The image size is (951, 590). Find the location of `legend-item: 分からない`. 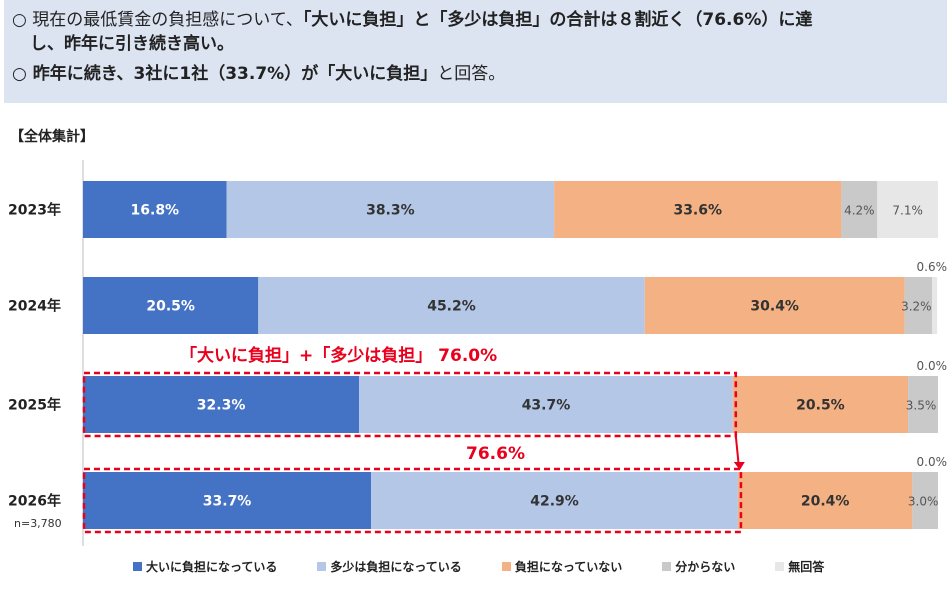

legend-item: 分からない is located at coordinates (698, 566).